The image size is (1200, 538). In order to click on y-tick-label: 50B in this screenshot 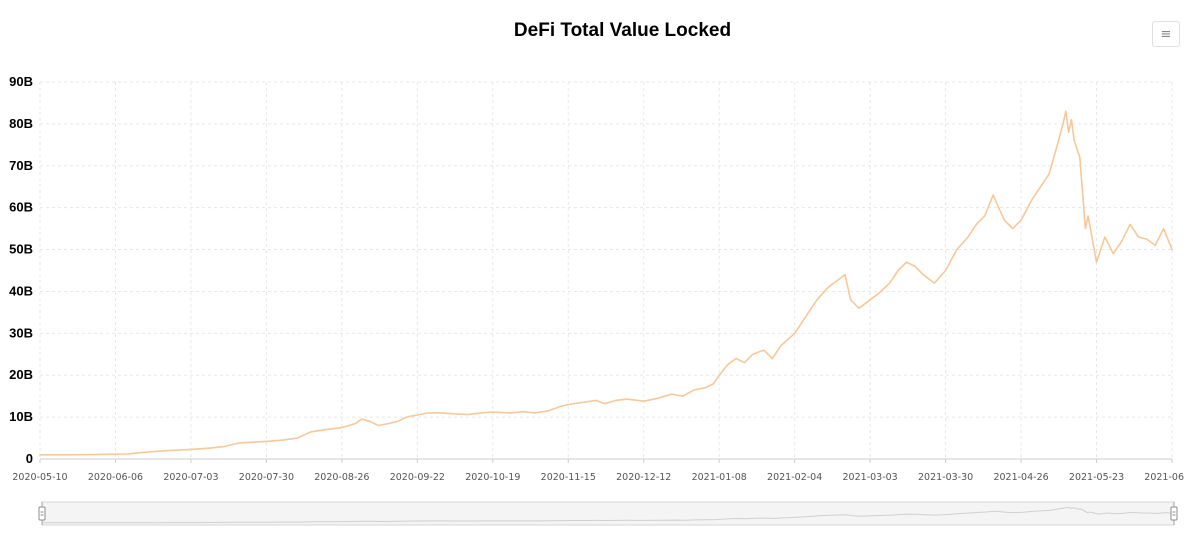, I will do `click(21, 249)`.